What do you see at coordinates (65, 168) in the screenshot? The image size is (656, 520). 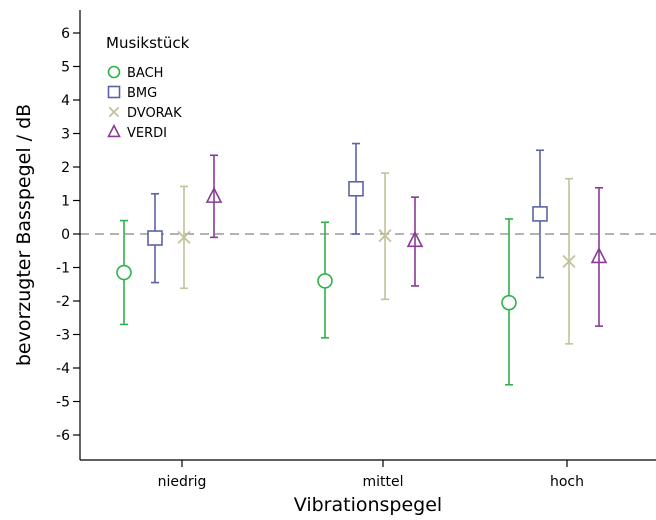 I see `y-tick-label: 2` at bounding box center [65, 168].